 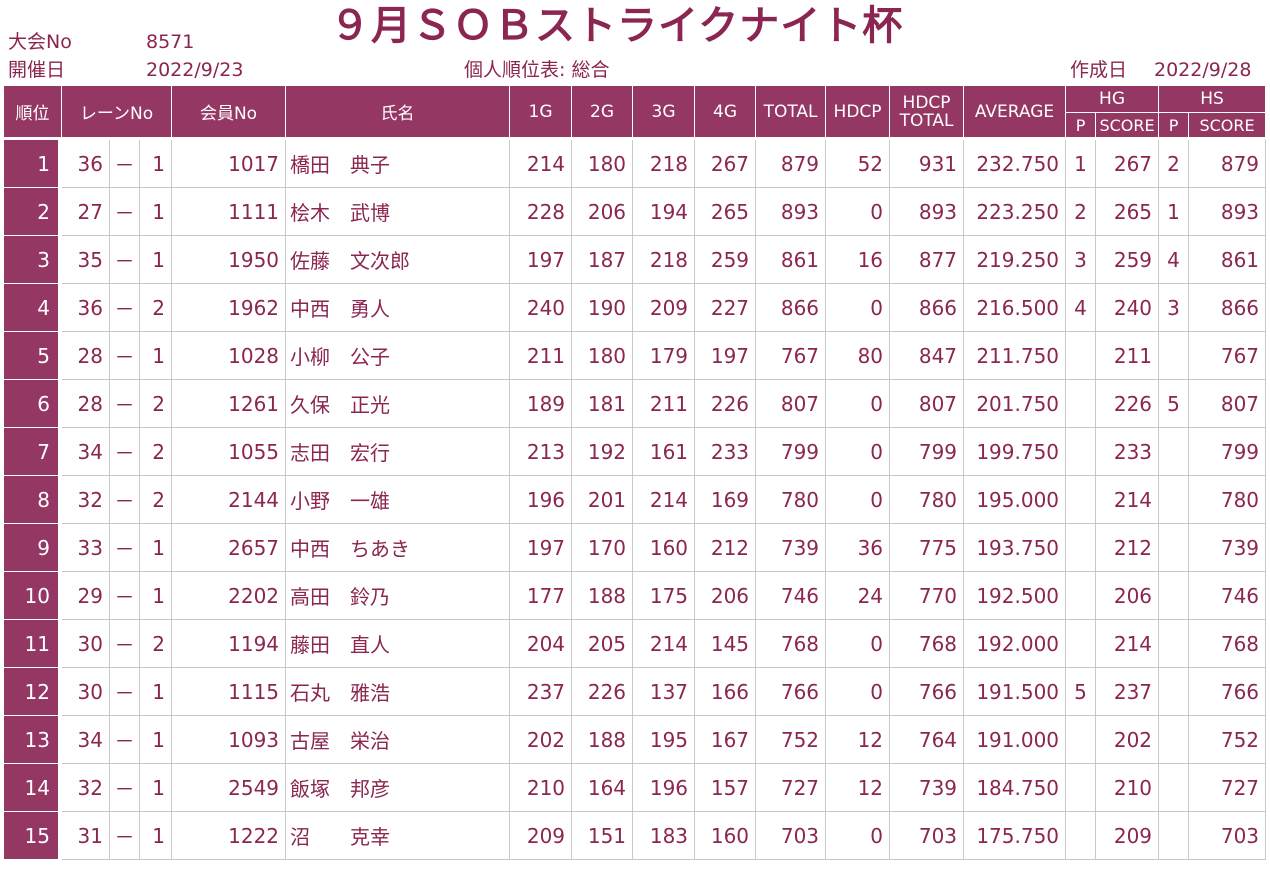 What do you see at coordinates (791, 788) in the screenshot?
I see `total-cell: 727` at bounding box center [791, 788].